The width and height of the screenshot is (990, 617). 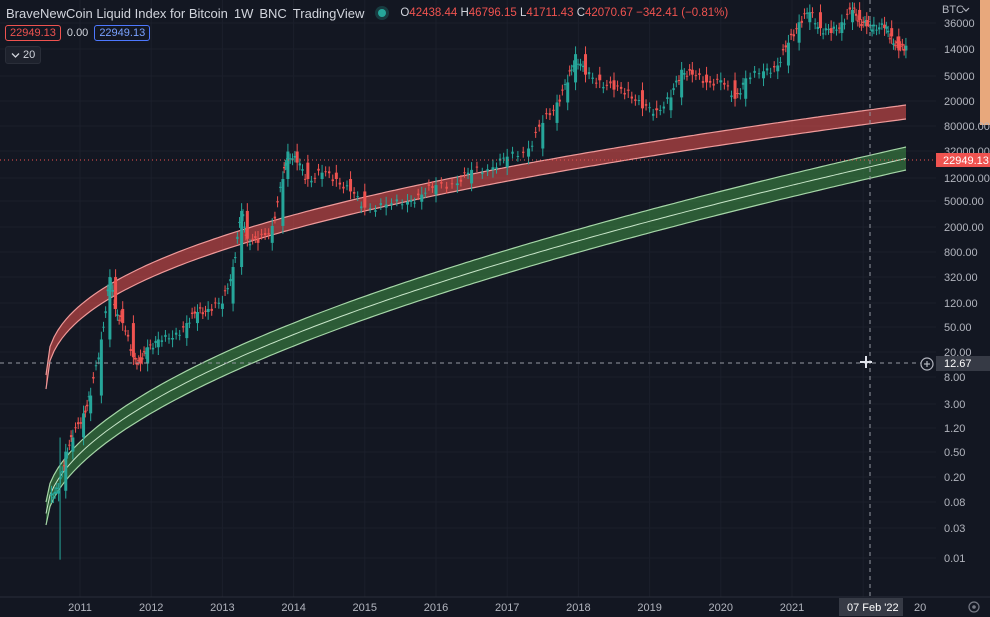 What do you see at coordinates (953, 10) in the screenshot?
I see `currency-label: BTC` at bounding box center [953, 10].